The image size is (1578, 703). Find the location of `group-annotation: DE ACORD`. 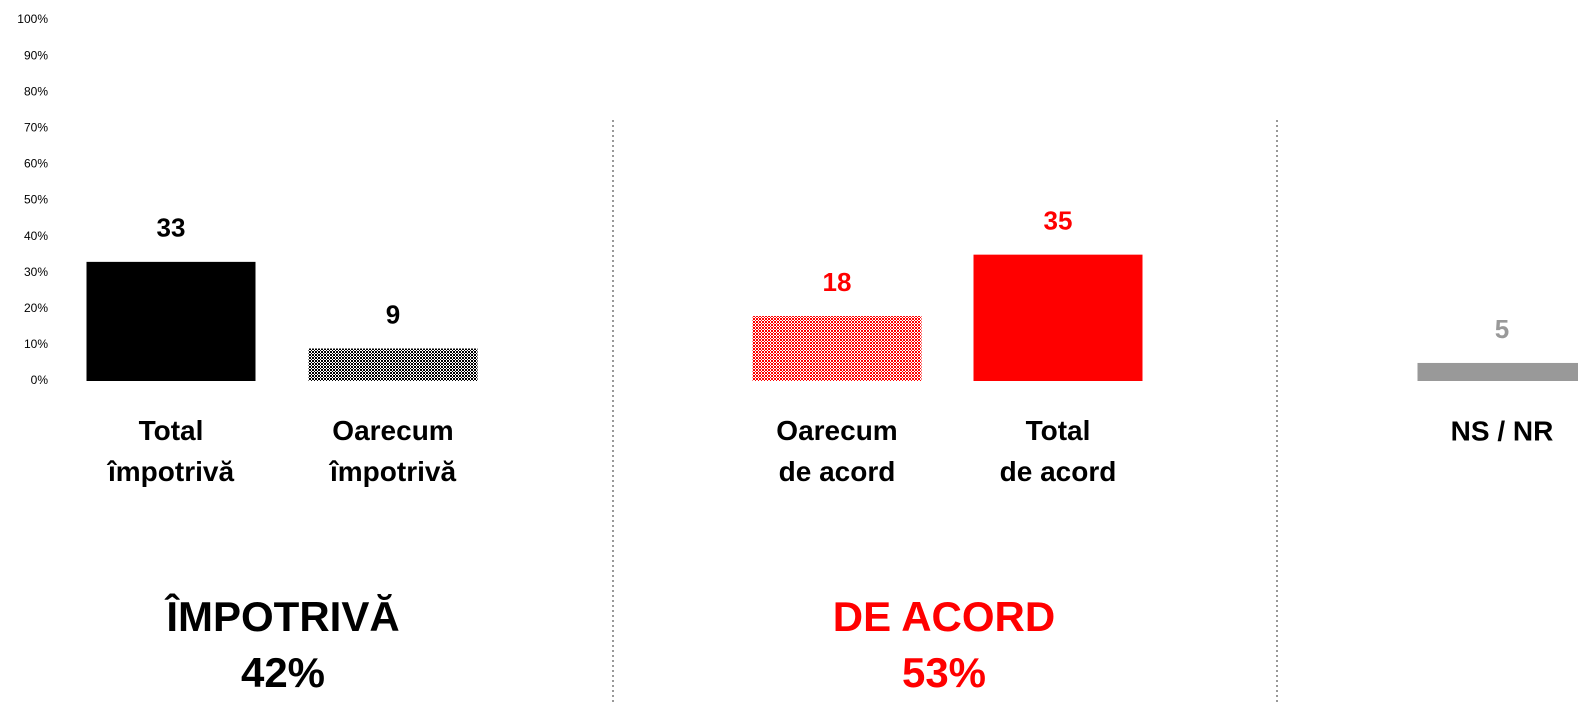

group-annotation: DE ACORD is located at coordinates (944, 616).